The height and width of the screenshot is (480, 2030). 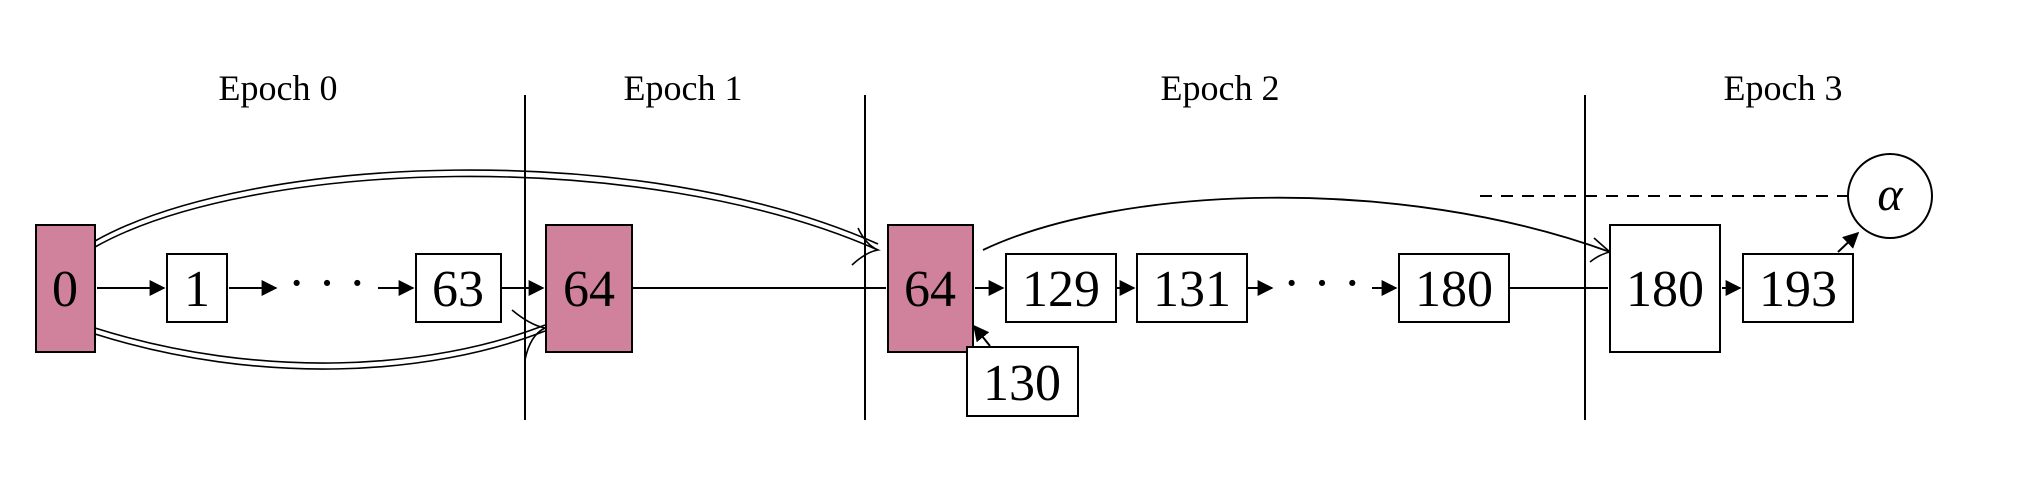 I want to click on ellipsis-1: · · ·, so click(x=327, y=283).